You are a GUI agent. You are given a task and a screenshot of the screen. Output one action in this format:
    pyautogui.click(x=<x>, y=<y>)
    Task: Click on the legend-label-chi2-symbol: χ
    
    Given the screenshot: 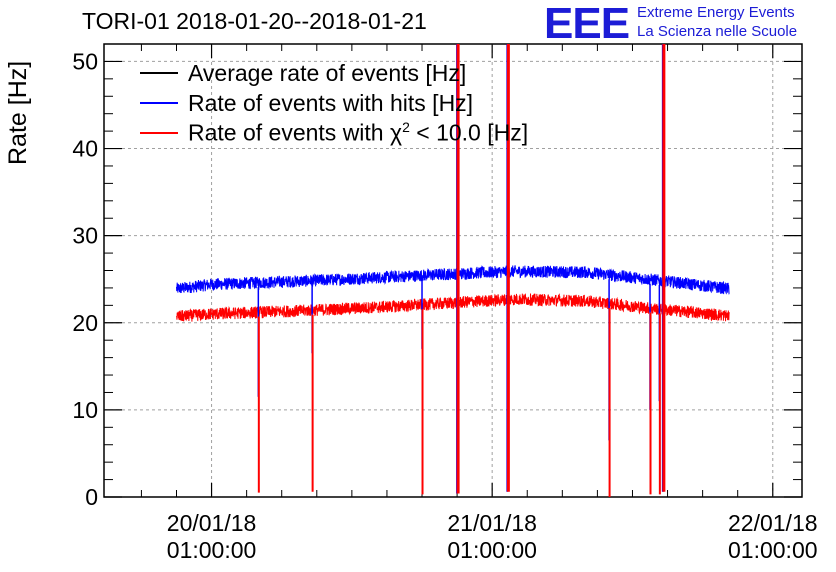 What is the action you would take?
    pyautogui.click(x=396, y=132)
    